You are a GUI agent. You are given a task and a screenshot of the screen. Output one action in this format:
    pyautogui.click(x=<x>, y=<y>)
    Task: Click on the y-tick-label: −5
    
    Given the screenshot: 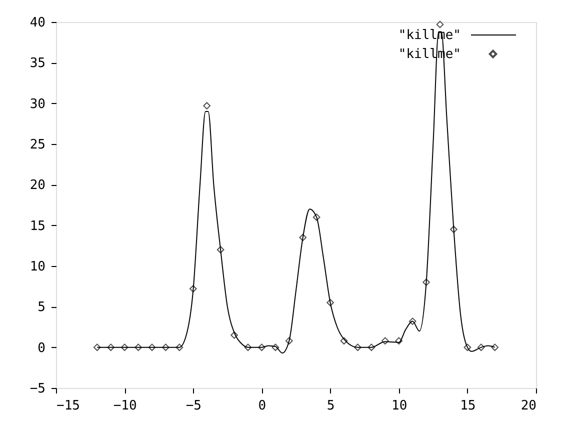 What is the action you would take?
    pyautogui.click(x=38, y=389)
    